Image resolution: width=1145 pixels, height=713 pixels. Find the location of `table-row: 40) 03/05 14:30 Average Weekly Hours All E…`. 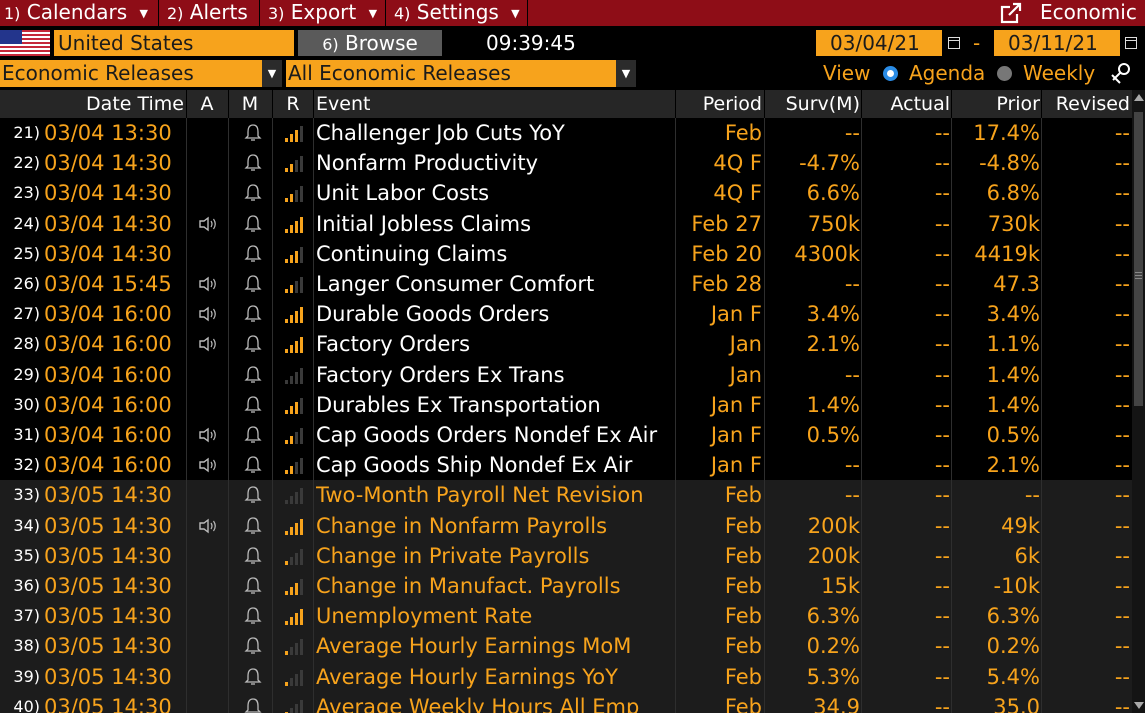

table-row: 40) 03/05 14:30 Average Weekly Hours All E… is located at coordinates (566, 702).